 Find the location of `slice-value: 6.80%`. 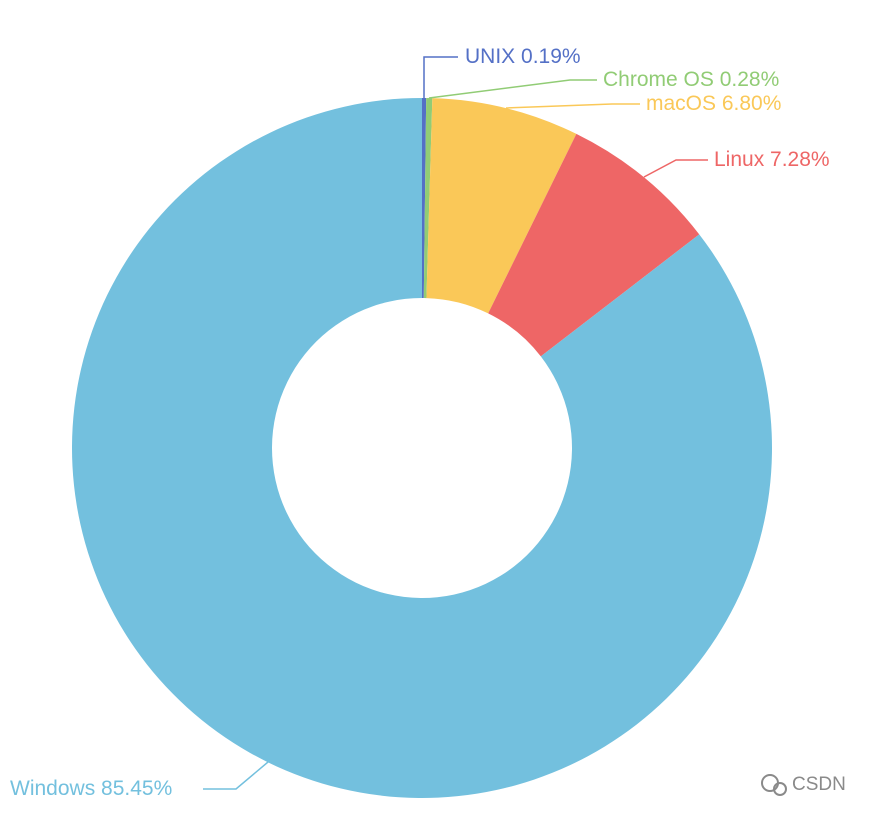

slice-value: 6.80% is located at coordinates (752, 103).